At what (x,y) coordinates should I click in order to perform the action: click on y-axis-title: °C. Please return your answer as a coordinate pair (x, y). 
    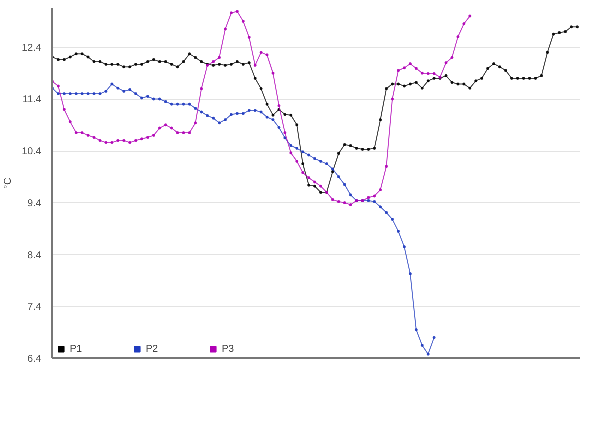
    Looking at the image, I should click on (8, 184).